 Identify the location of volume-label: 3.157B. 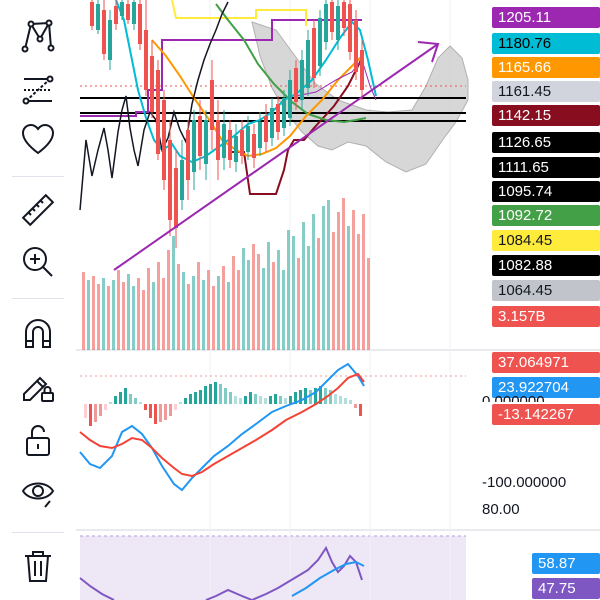
(546, 316).